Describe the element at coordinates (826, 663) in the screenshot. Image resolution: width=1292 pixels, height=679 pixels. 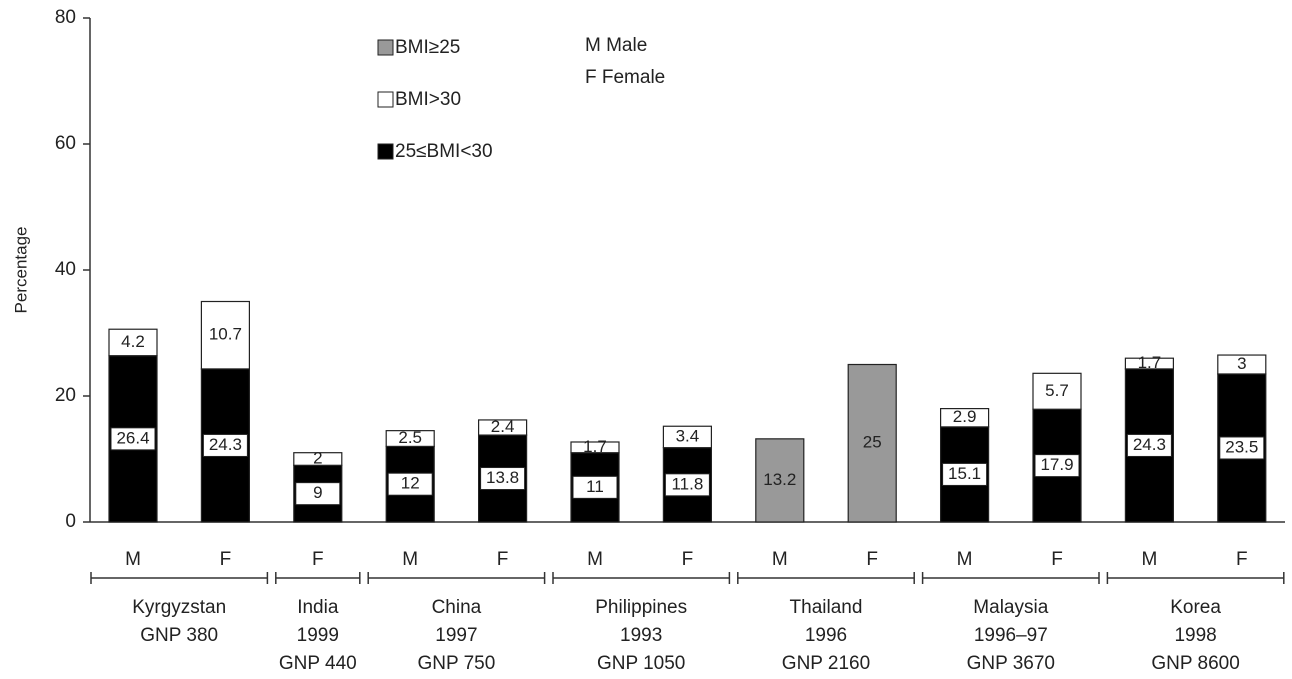
I see `group-label: GNP 2160` at that location.